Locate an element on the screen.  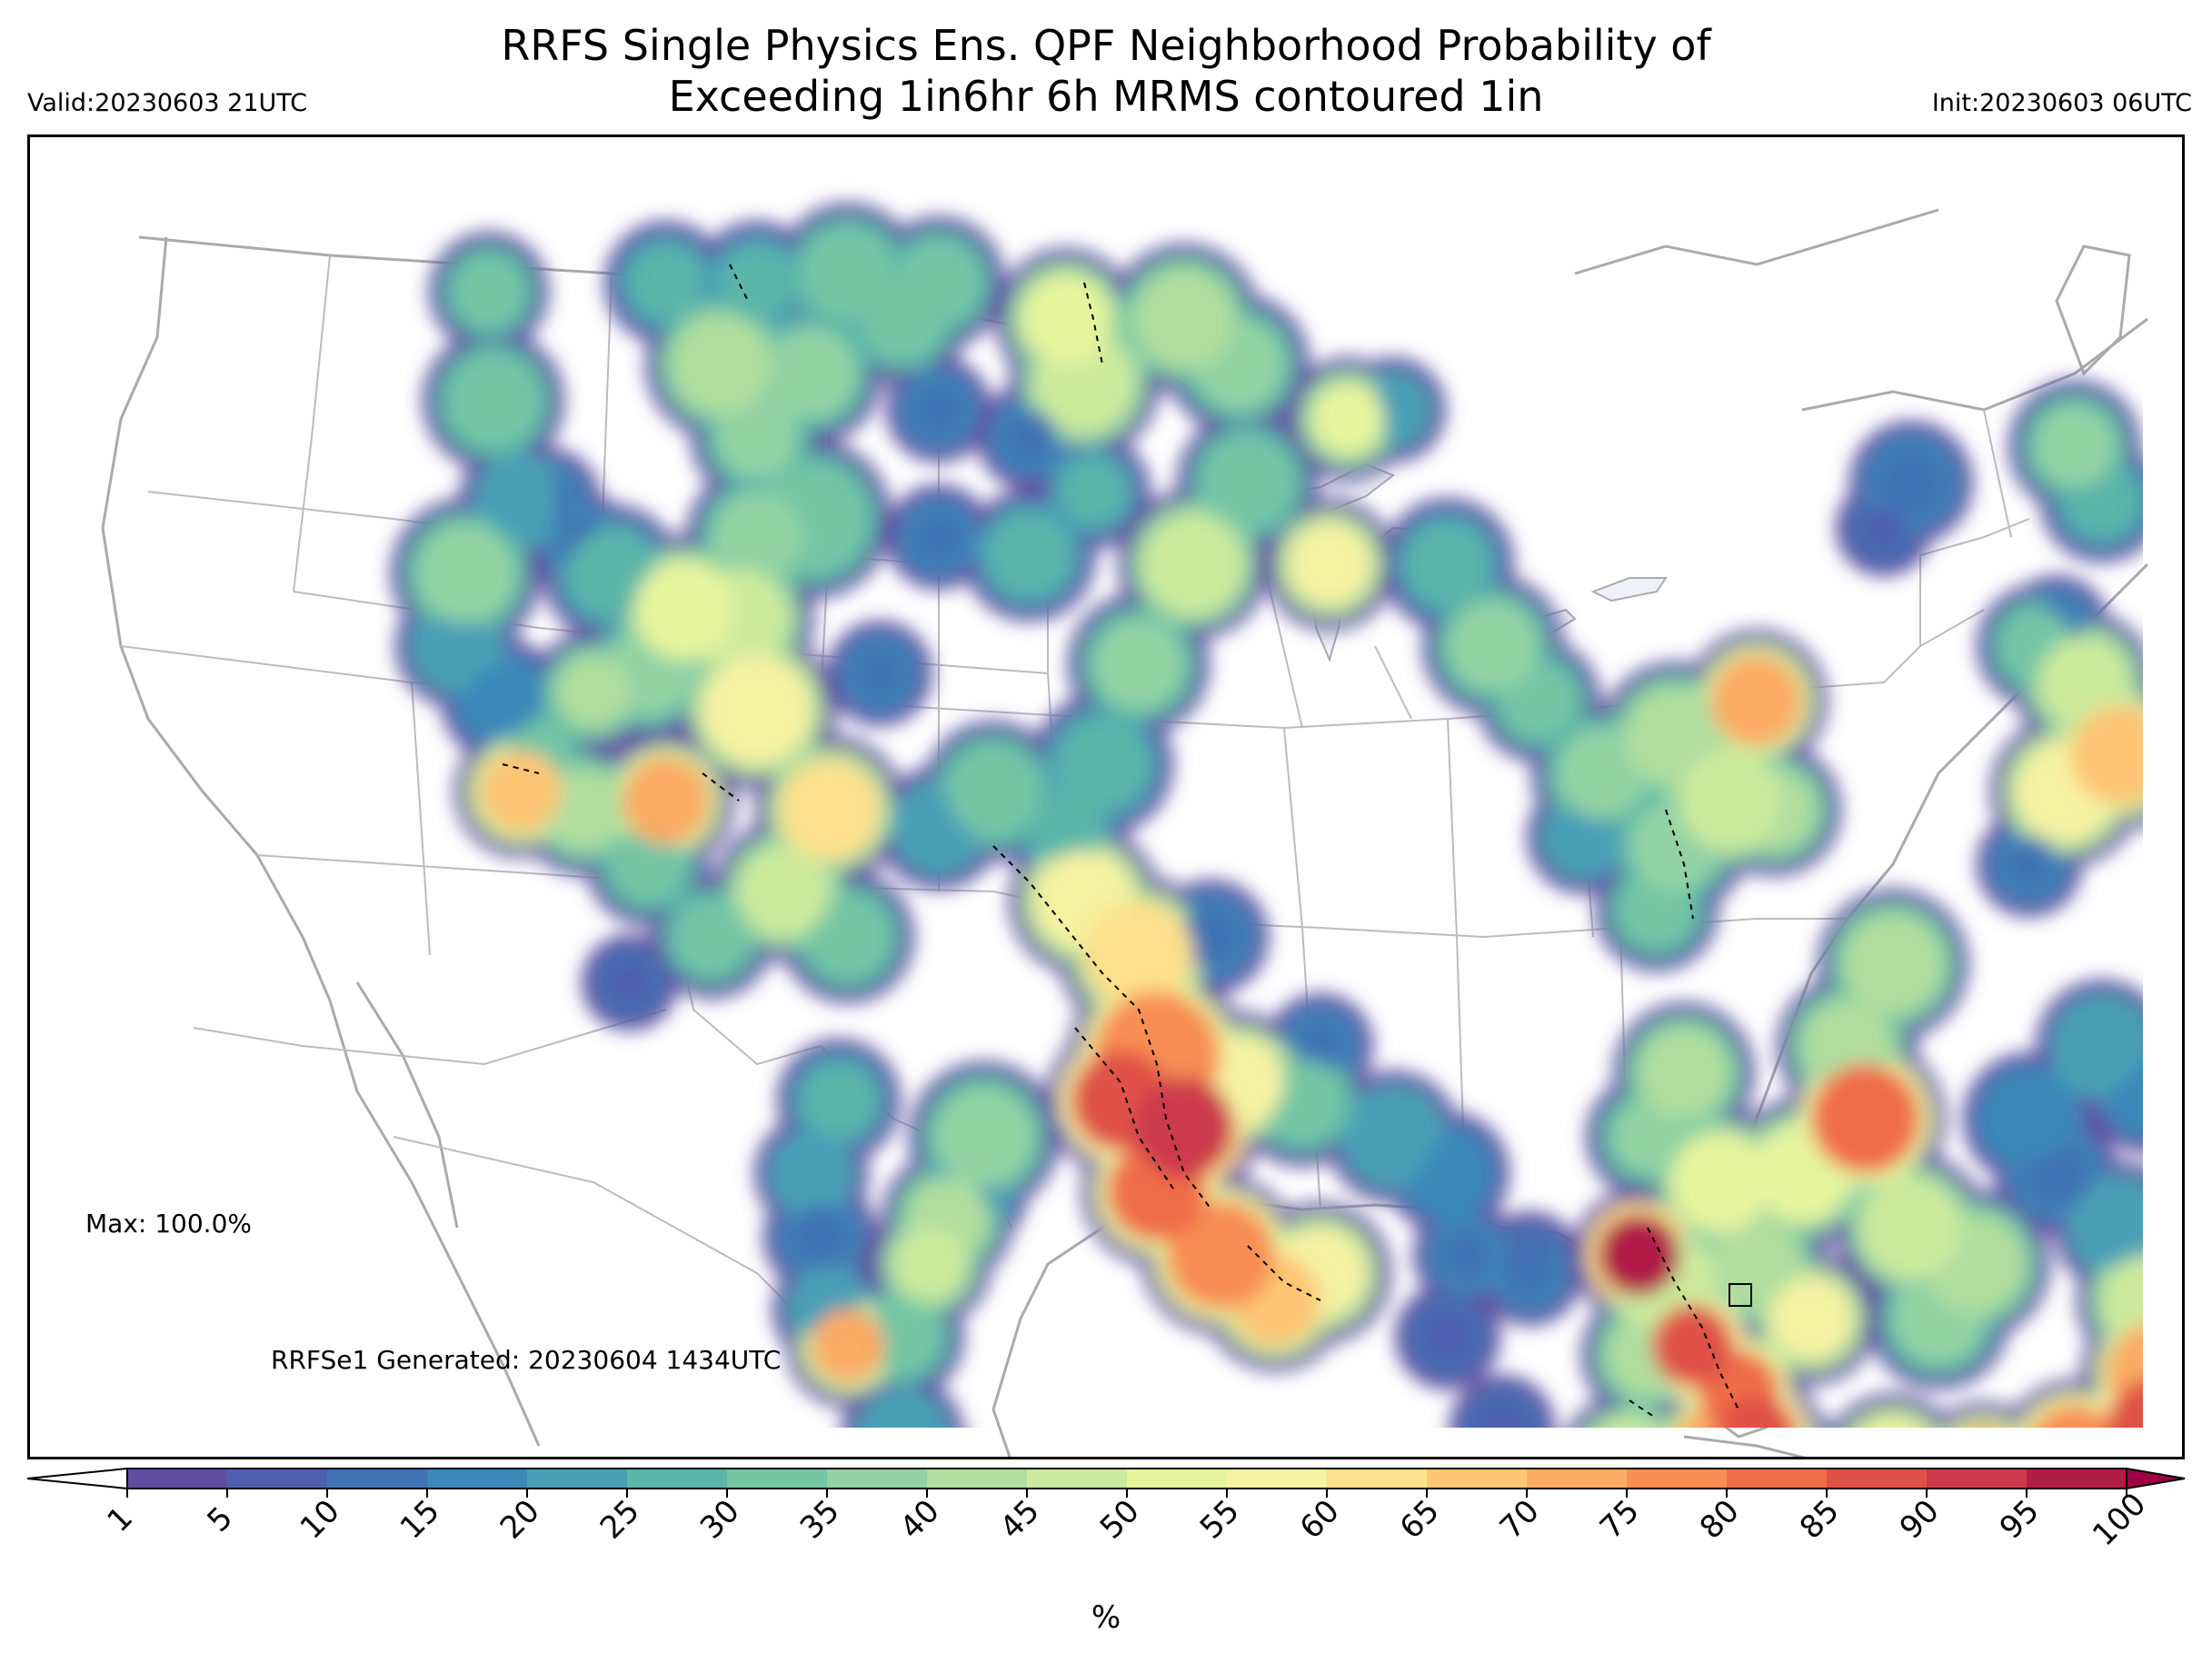
colorbar-extend-right is located at coordinates (2156, 1478).